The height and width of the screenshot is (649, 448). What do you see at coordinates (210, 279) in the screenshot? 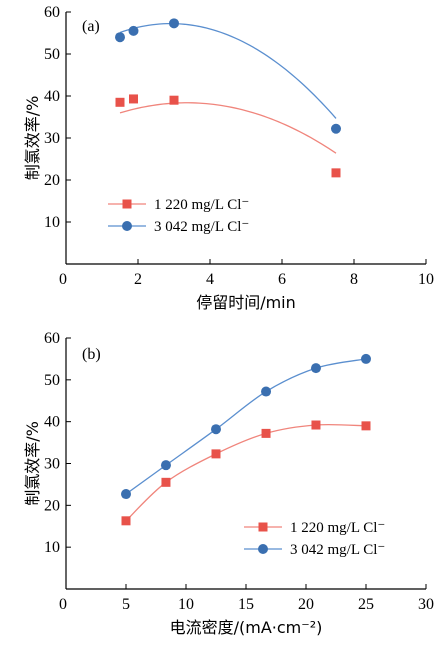
I see `x-tick-label: 4` at bounding box center [210, 279].